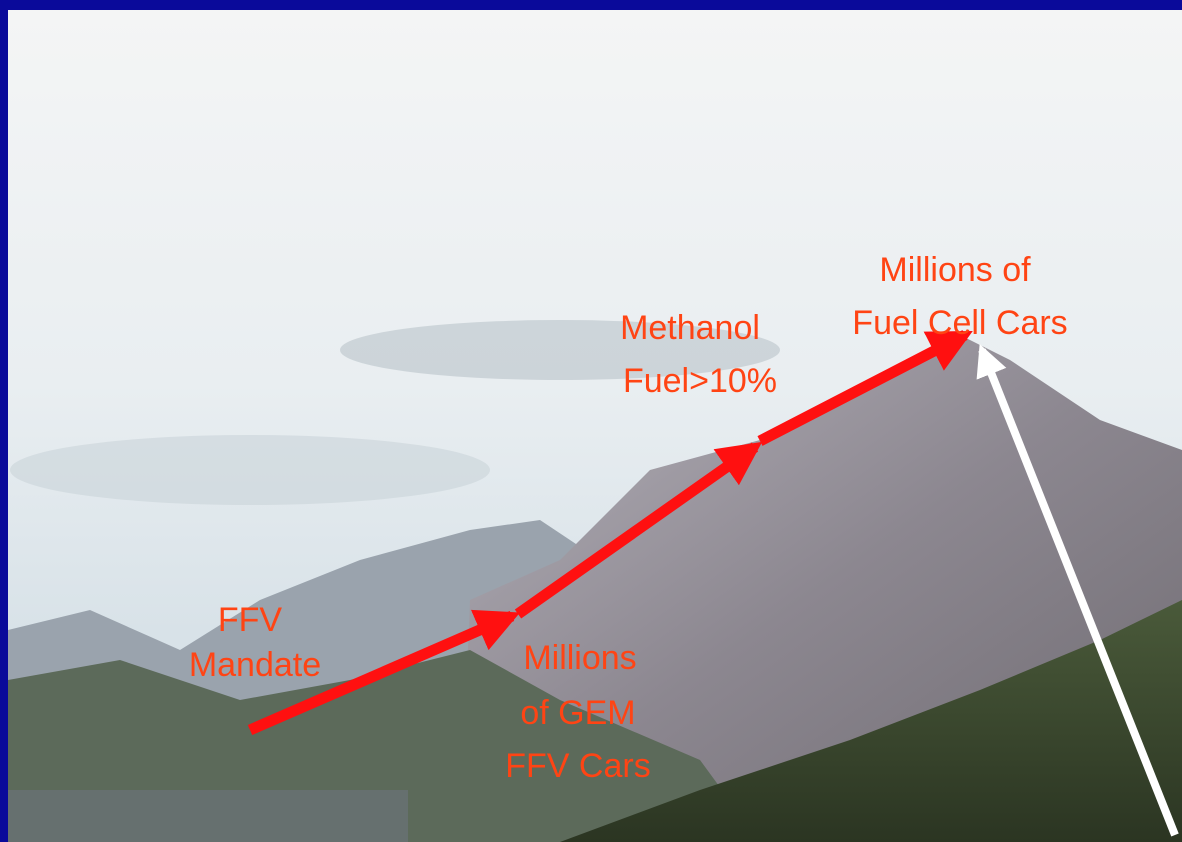  What do you see at coordinates (591, 5) in the screenshot?
I see `frame-top` at bounding box center [591, 5].